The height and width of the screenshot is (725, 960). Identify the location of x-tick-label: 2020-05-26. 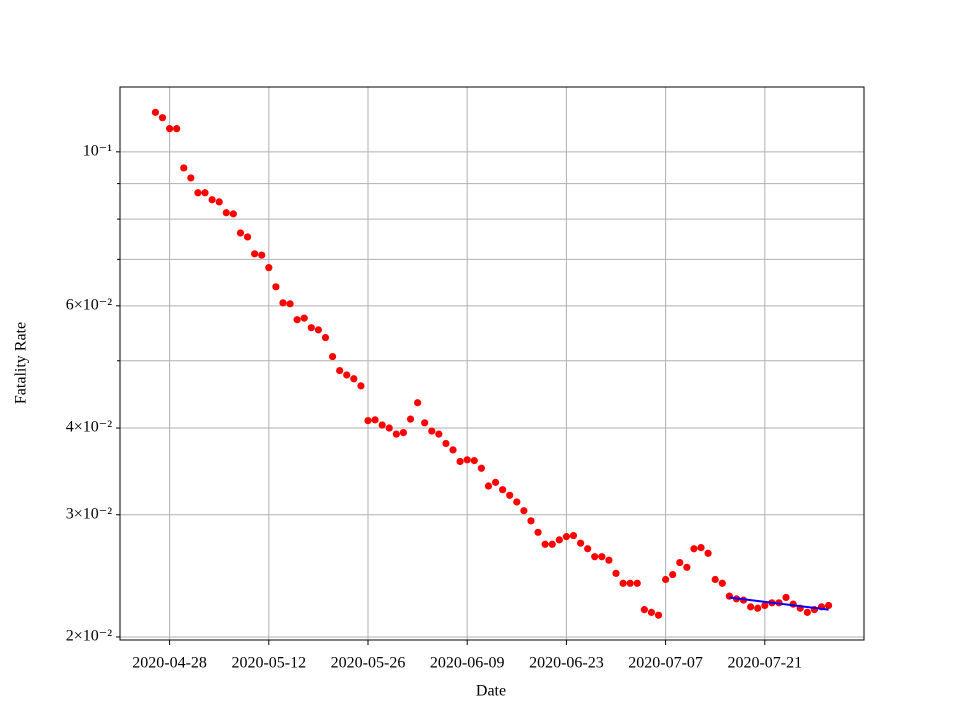
(368, 663).